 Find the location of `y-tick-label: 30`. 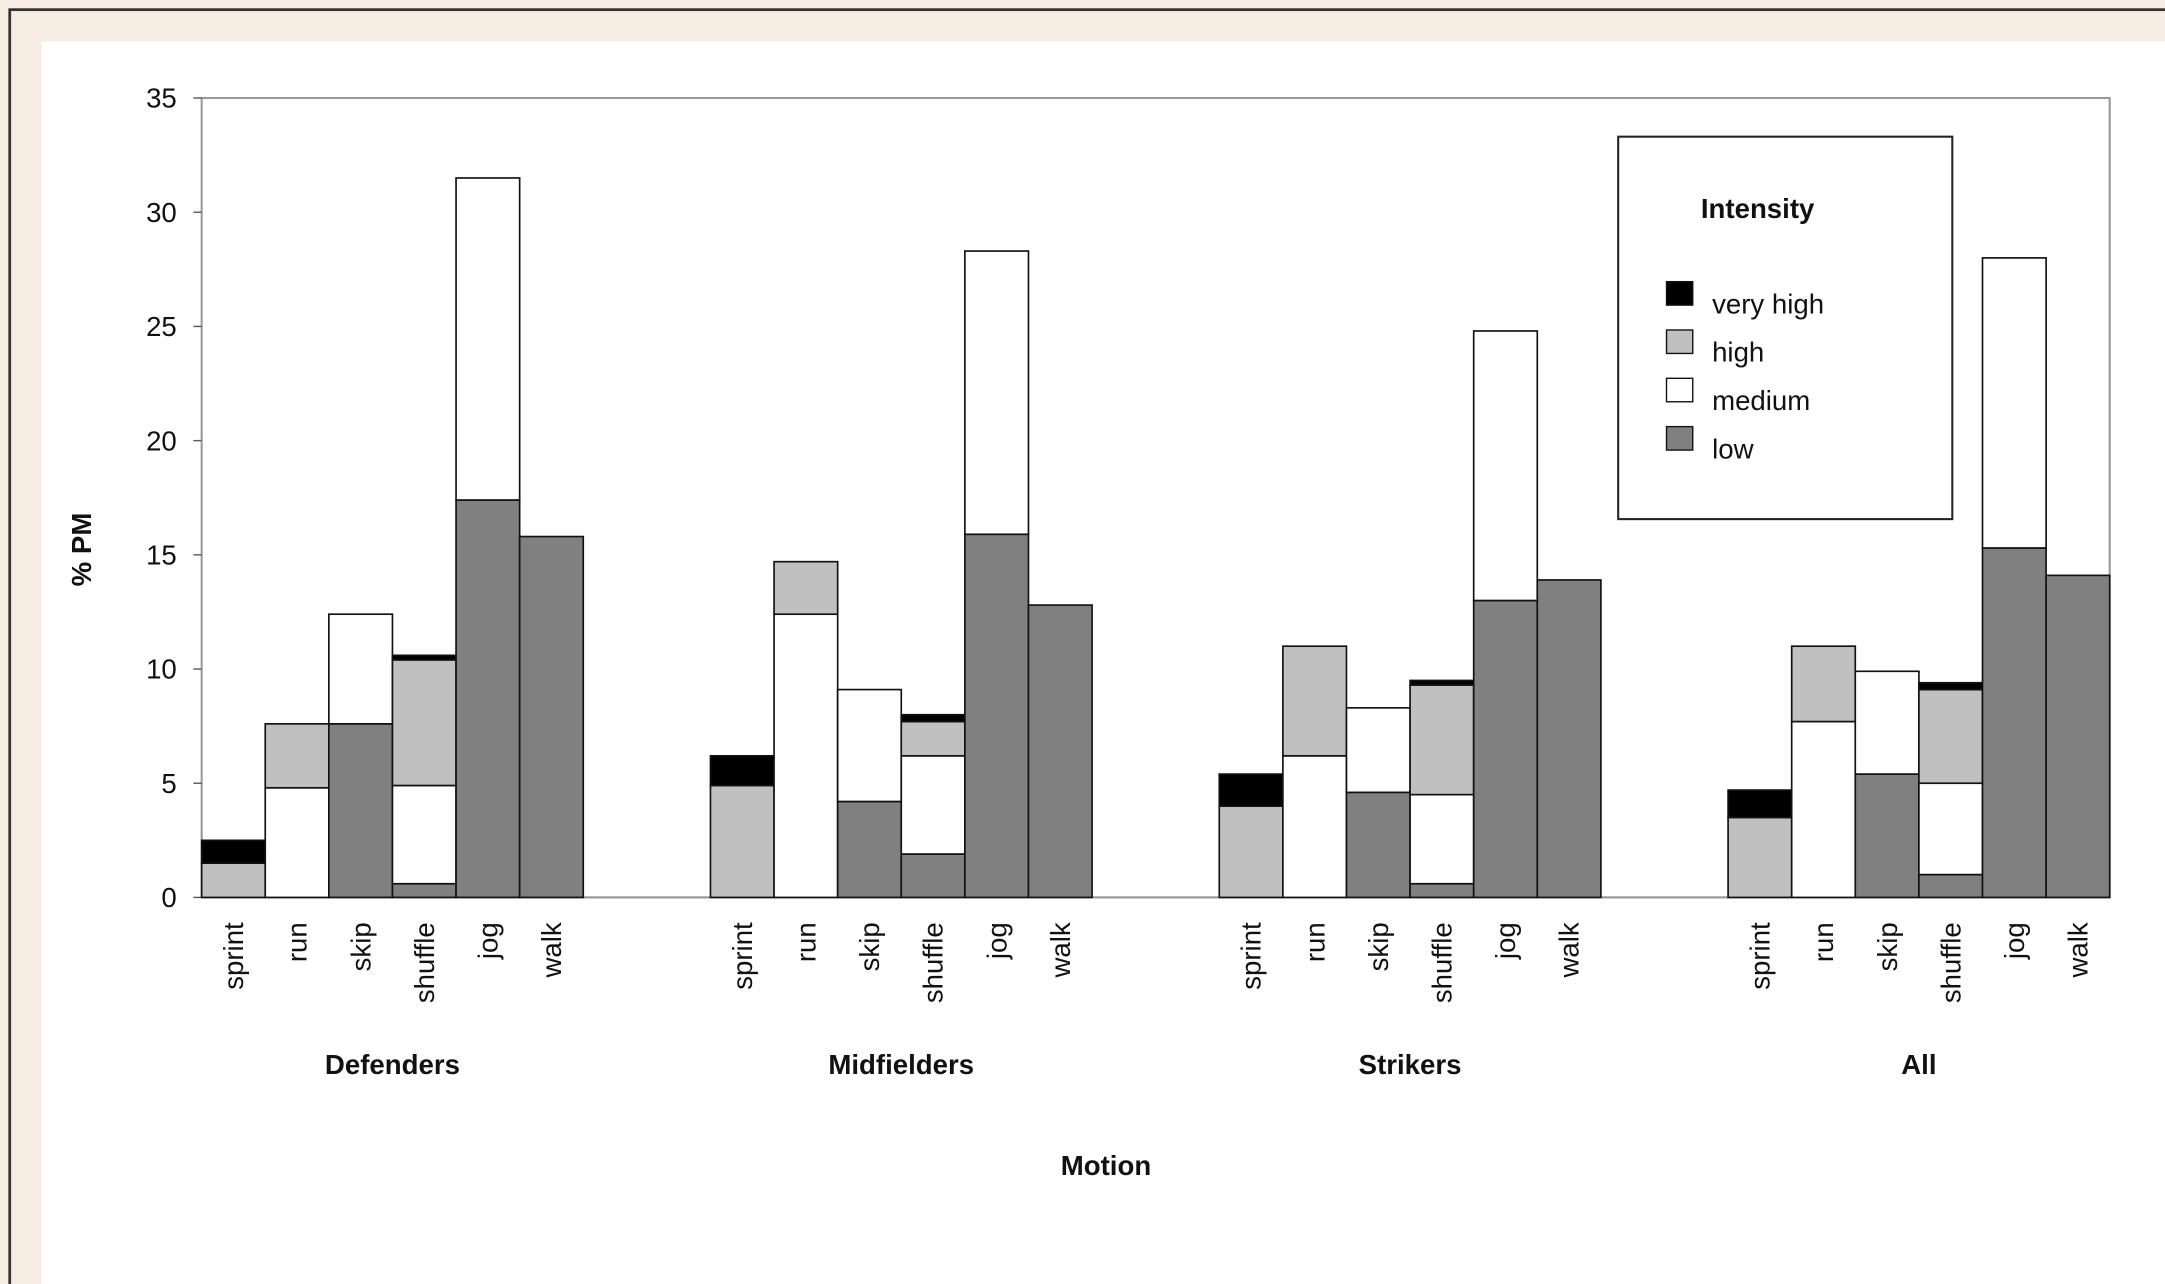

y-tick-label: 30 is located at coordinates (161, 212).